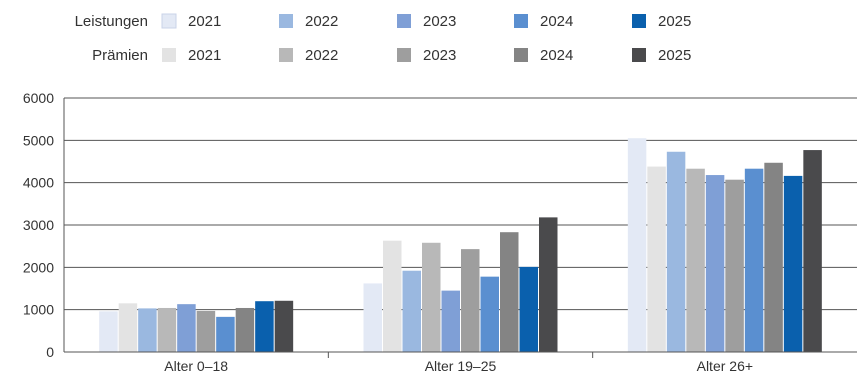 The height and width of the screenshot is (377, 859). I want to click on y-tick-label: 5000, so click(38, 140).